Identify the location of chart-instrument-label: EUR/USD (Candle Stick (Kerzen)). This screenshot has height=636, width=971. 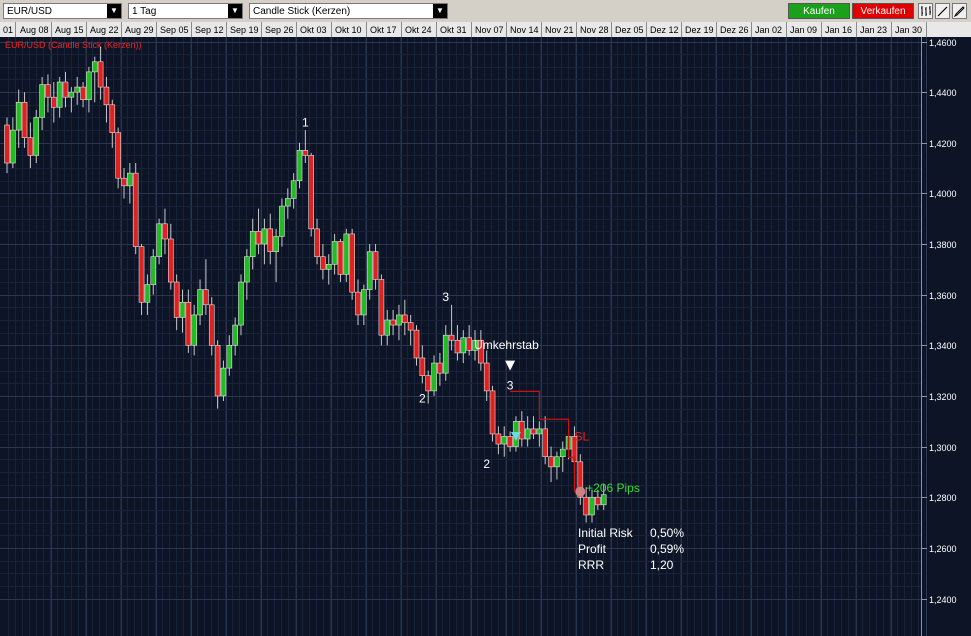
(73, 45).